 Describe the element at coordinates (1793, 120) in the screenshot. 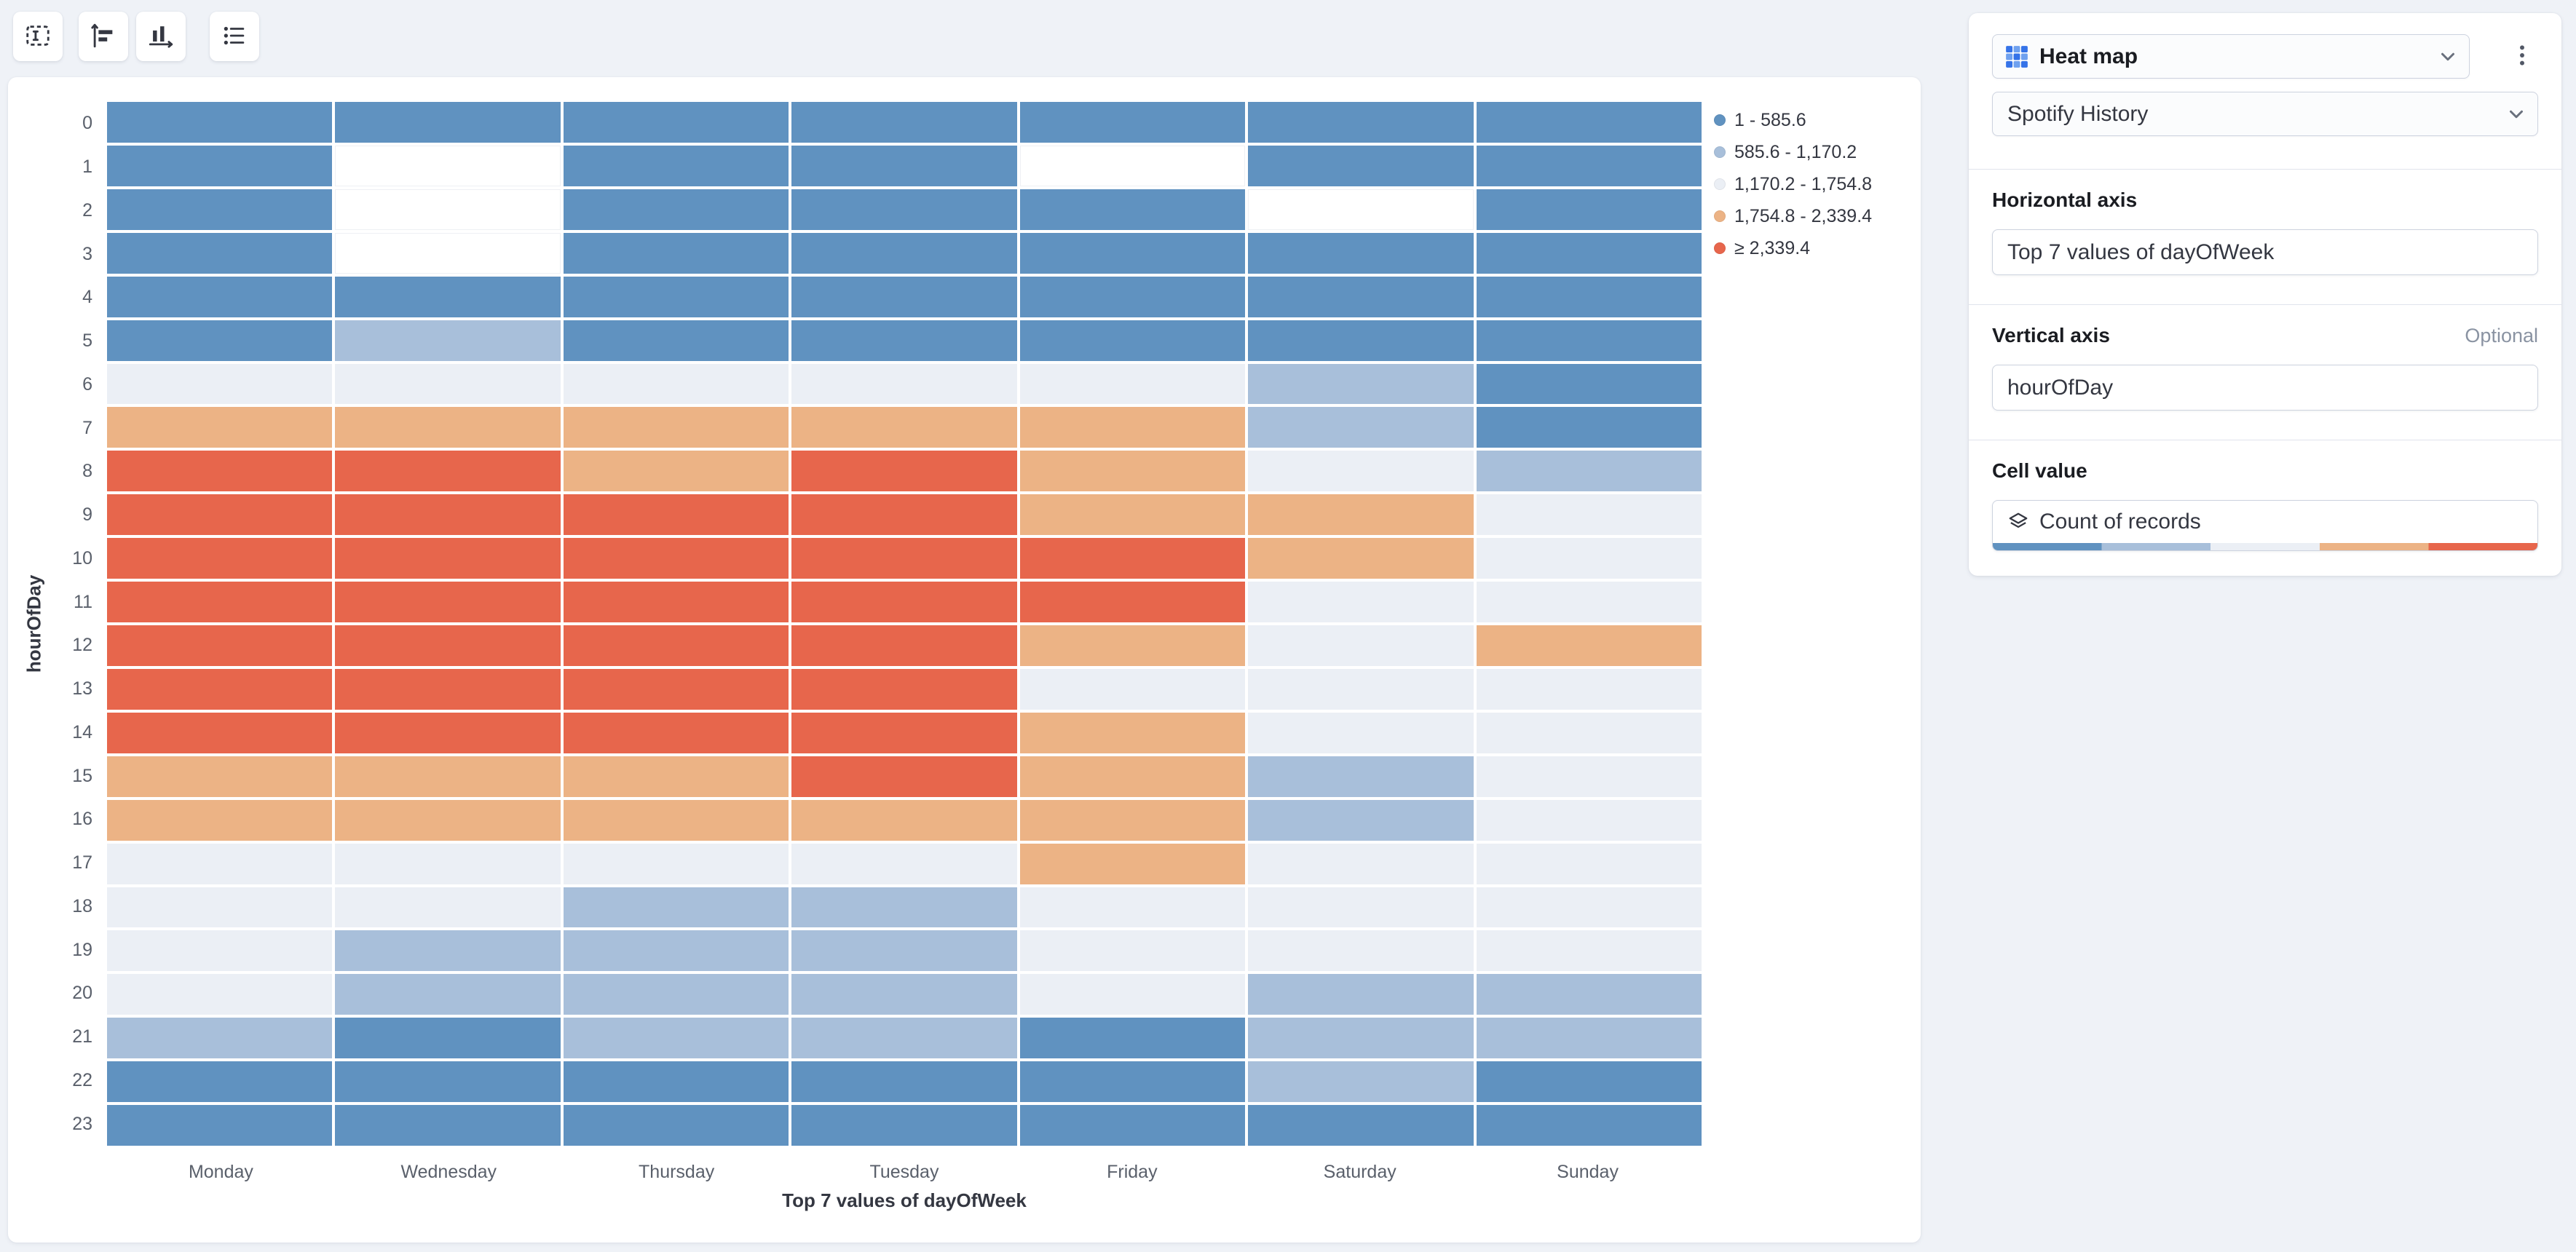

I see `legend-item: 1 - 585.6` at that location.